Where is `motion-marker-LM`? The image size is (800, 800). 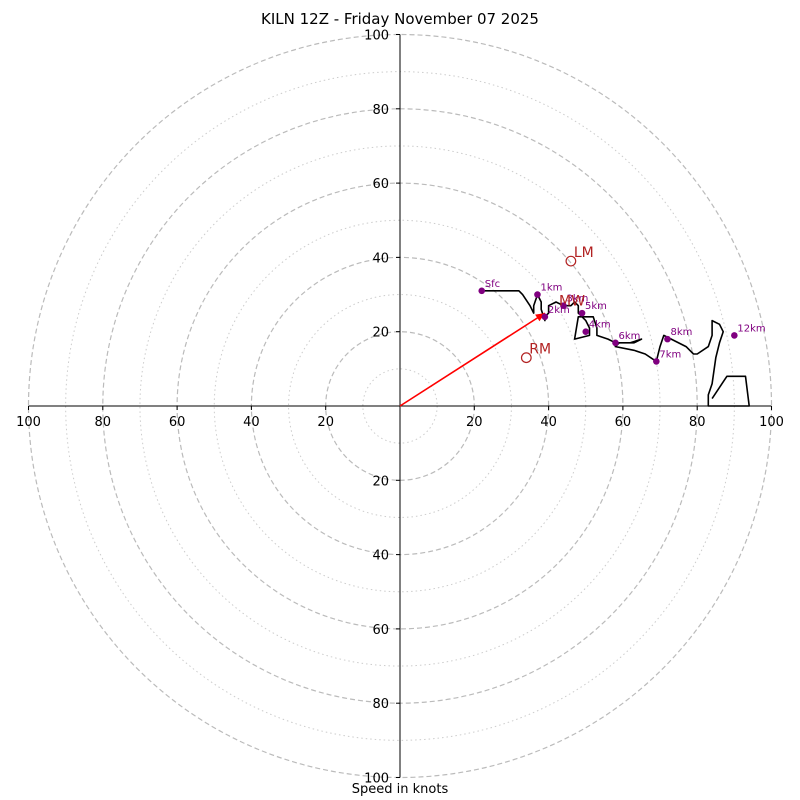 motion-marker-LM is located at coordinates (571, 261).